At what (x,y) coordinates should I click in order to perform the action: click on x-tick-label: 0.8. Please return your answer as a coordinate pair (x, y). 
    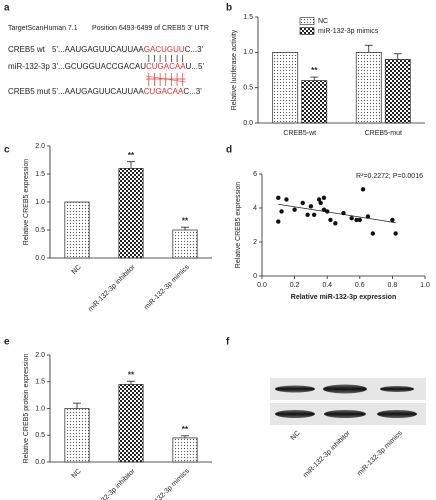
    Looking at the image, I should click on (393, 285).